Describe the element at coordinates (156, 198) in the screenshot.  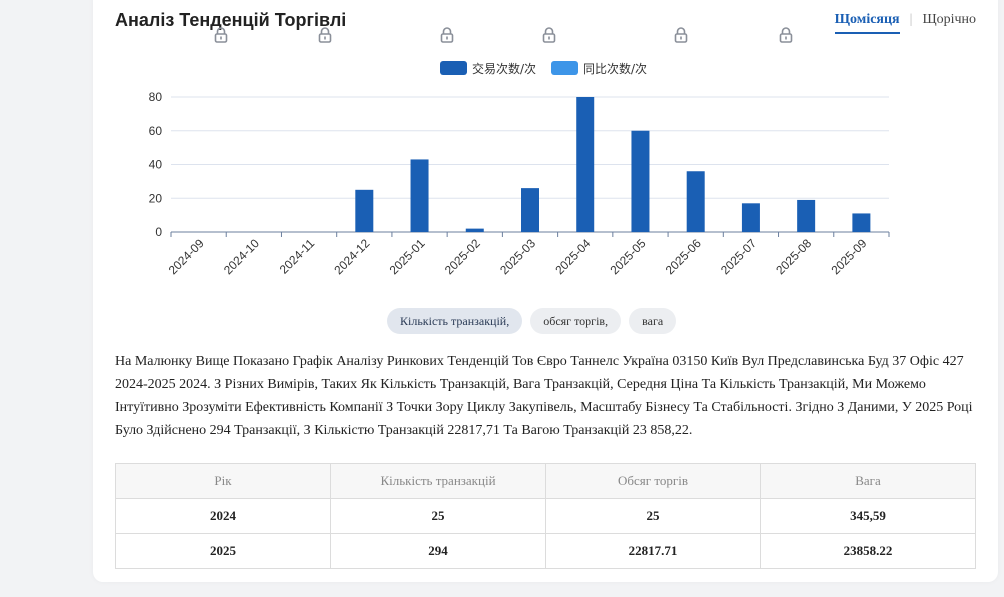
I see `y-tick-label: 20` at that location.